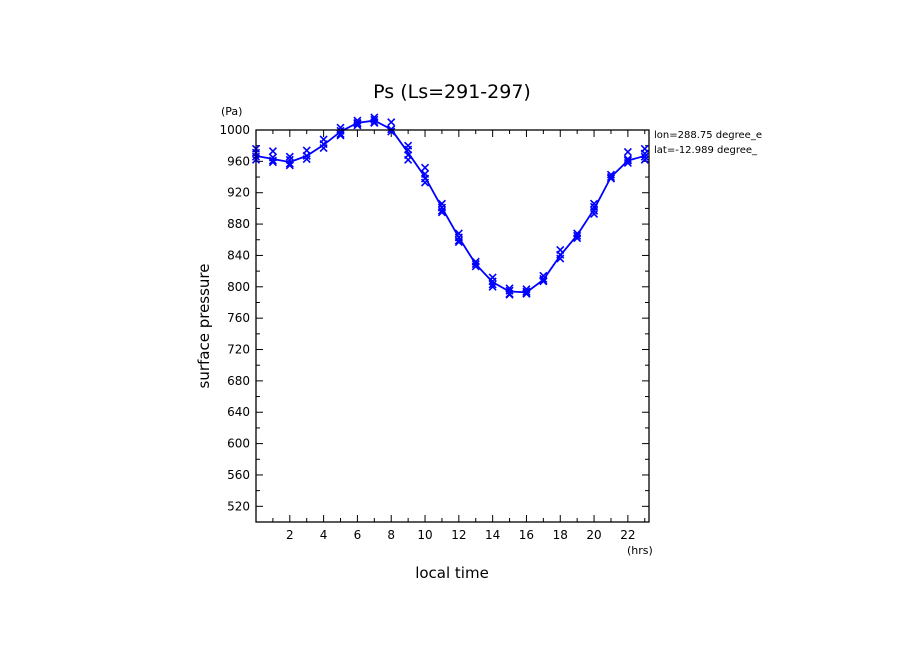 The image size is (904, 654). What do you see at coordinates (238, 506) in the screenshot?
I see `y-tick-label: 520` at bounding box center [238, 506].